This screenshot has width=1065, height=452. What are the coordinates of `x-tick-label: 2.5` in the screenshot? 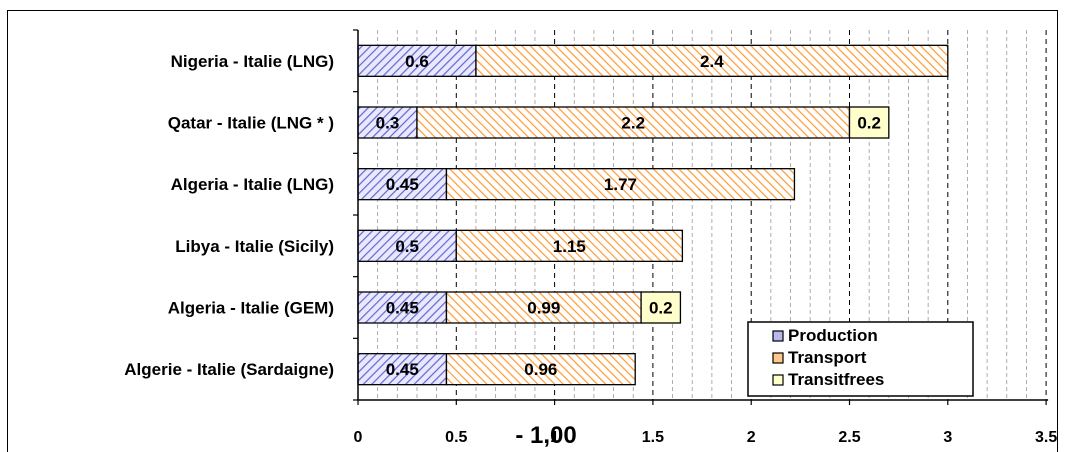 It's located at (849, 437).